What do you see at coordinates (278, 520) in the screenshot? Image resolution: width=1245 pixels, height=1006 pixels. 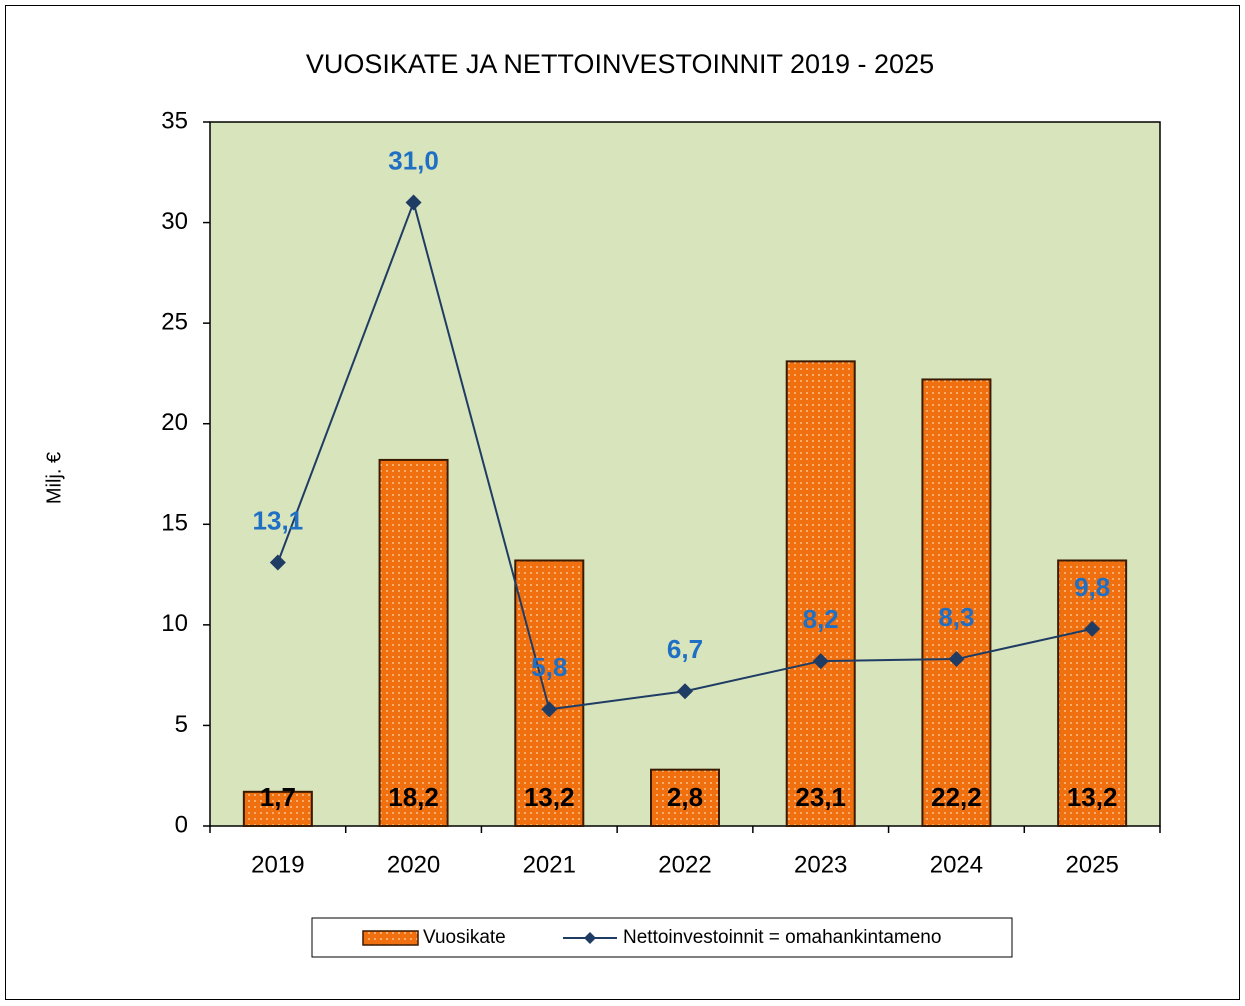 I see `line-value-label: 13,1` at bounding box center [278, 520].